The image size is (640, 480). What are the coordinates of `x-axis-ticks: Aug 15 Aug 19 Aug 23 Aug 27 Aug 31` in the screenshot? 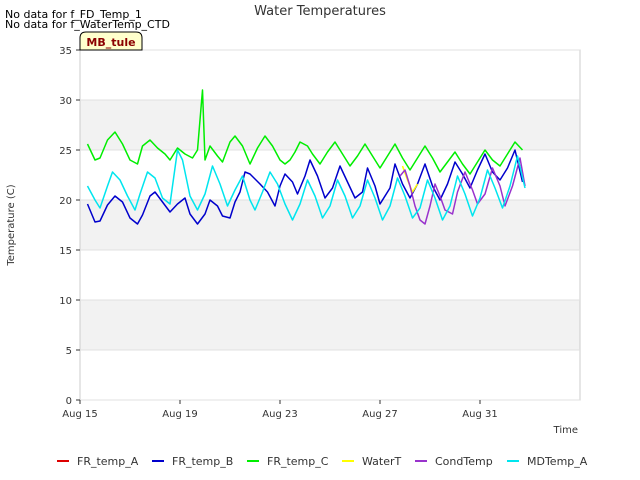 It's located at (280, 410).